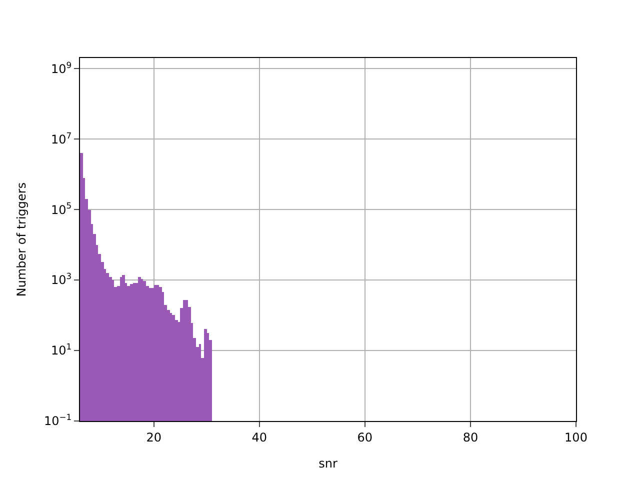 Image resolution: width=640 pixels, height=480 pixels. What do you see at coordinates (61, 68) in the screenshot?
I see `y-tick-label: 10$^{9}$` at bounding box center [61, 68].